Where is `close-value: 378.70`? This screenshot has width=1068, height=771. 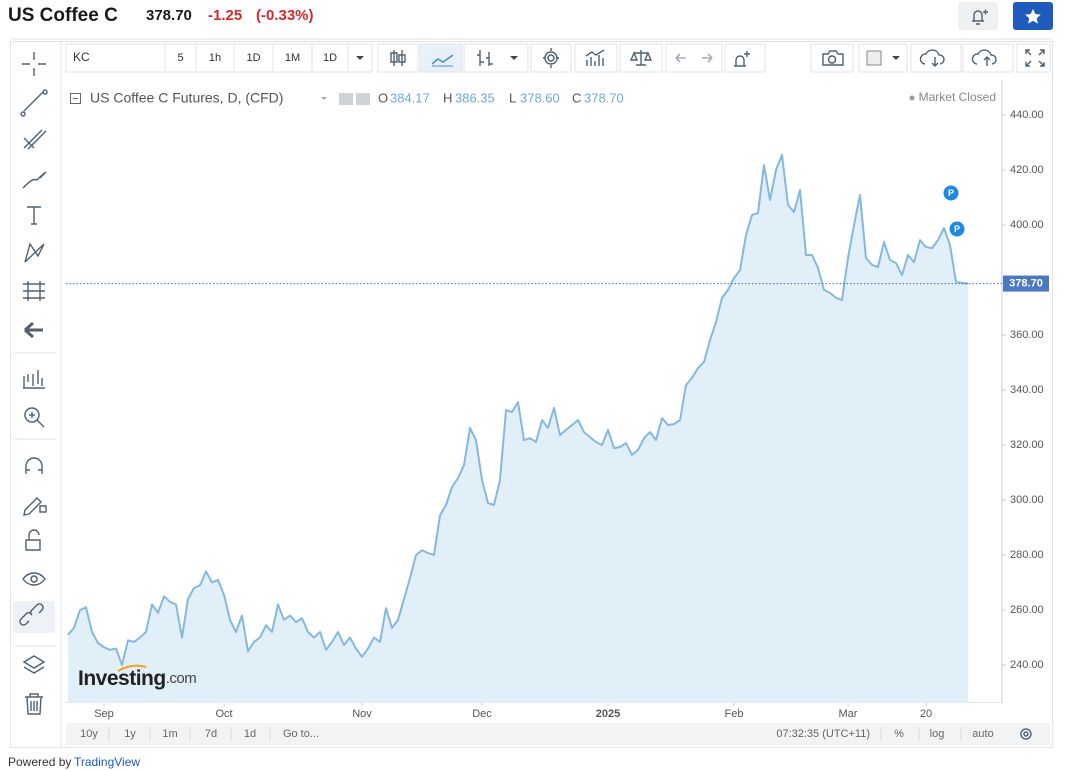
close-value: 378.70 is located at coordinates (604, 97).